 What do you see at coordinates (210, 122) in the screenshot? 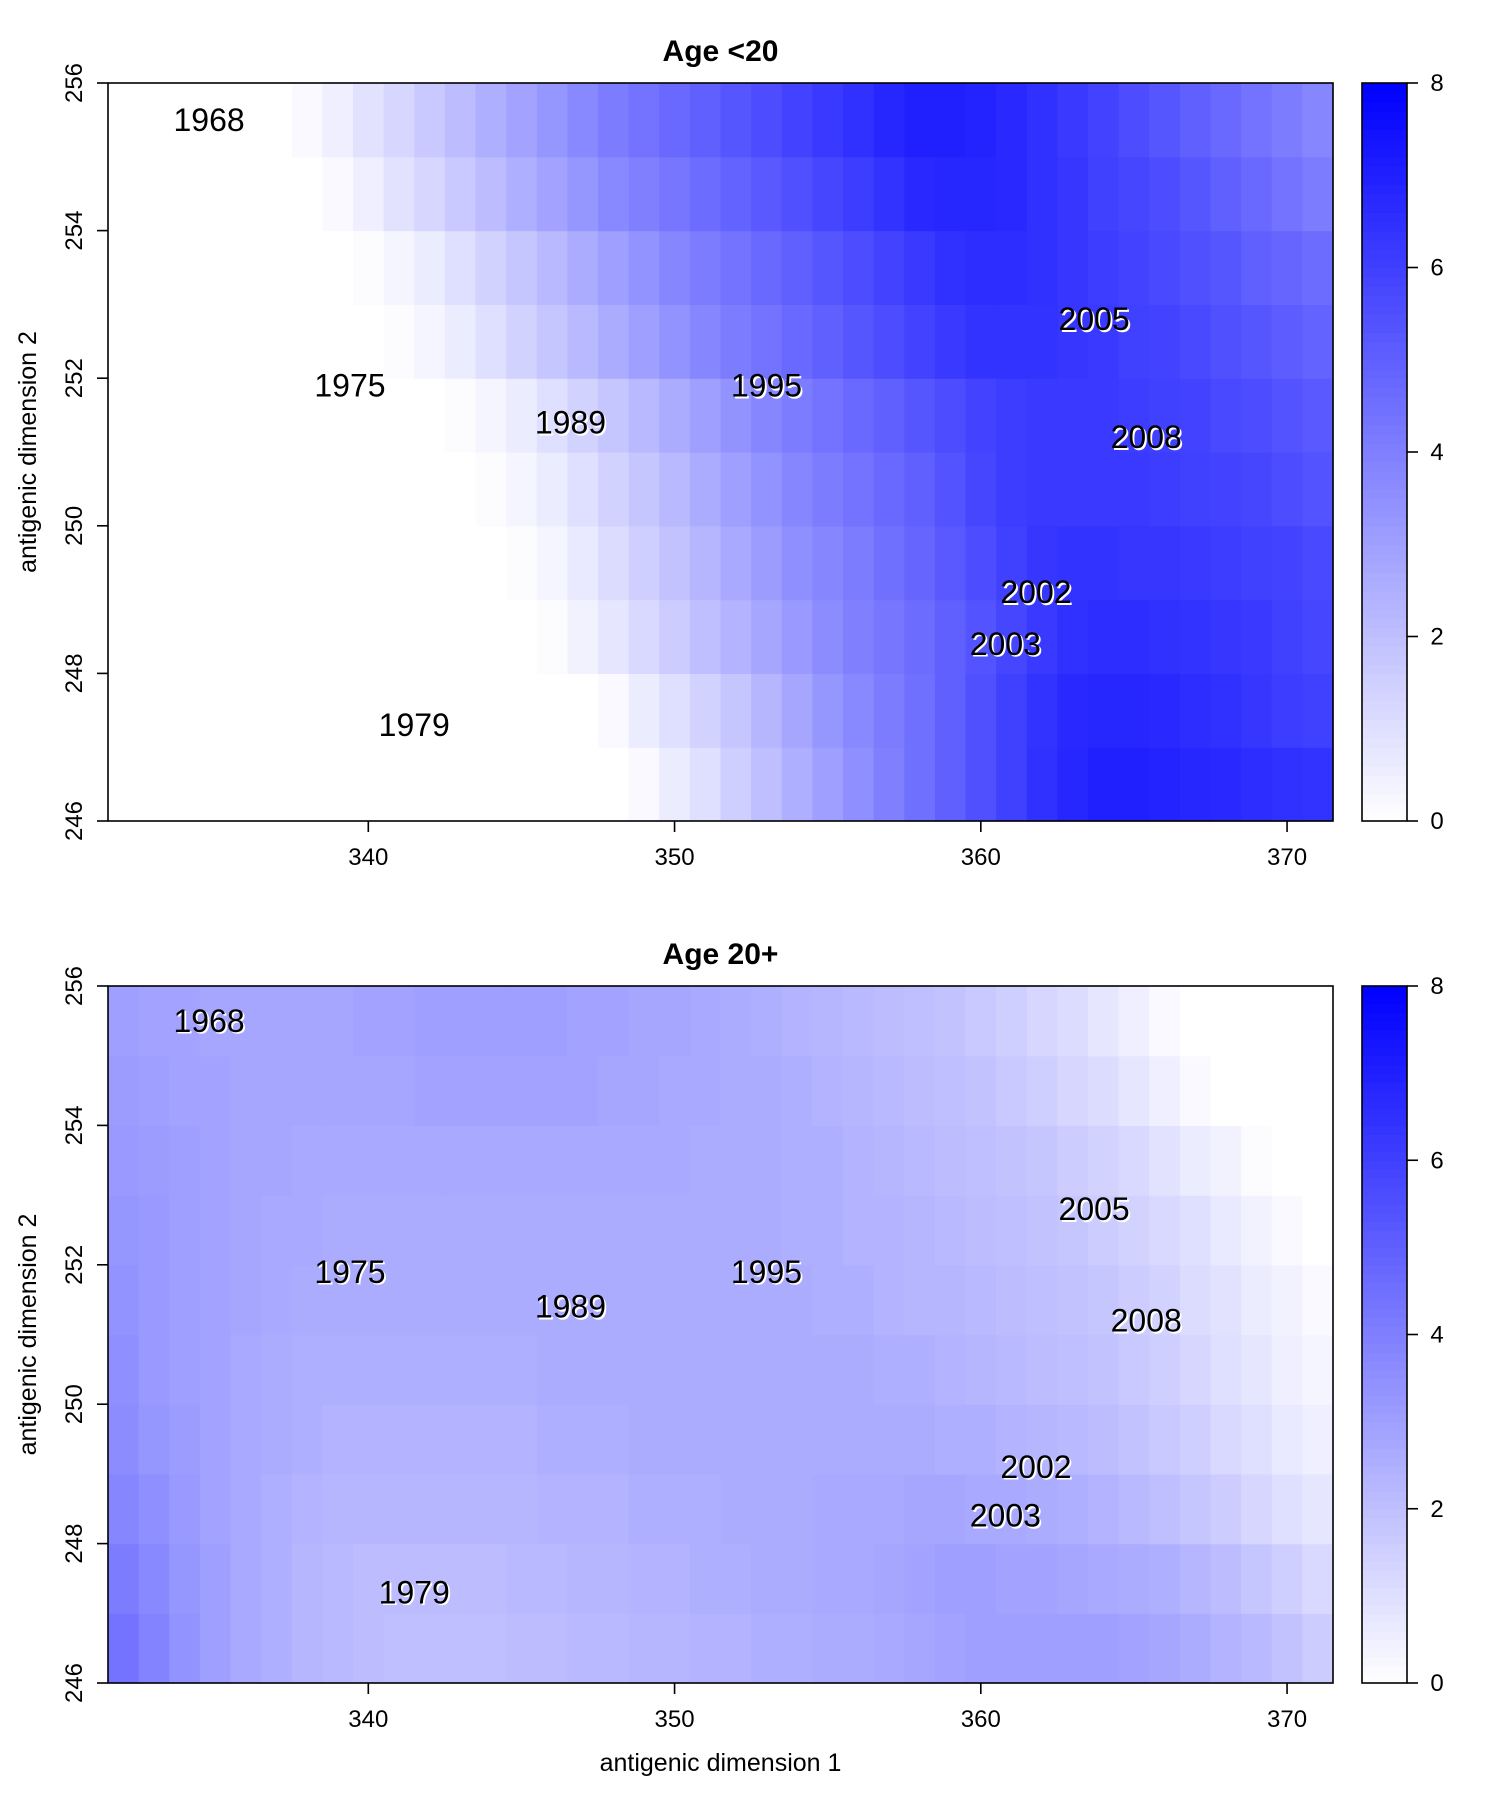
I see `year-annotation-shadow: 1968` at bounding box center [210, 122].